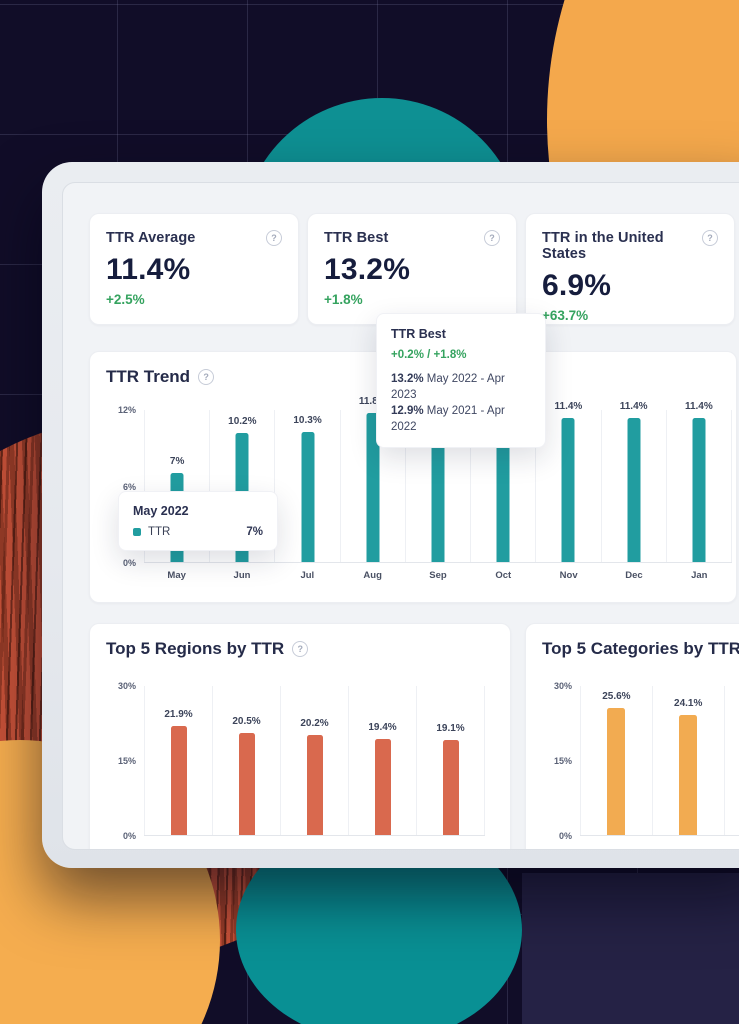 This screenshot has width=739, height=1024. I want to click on x-tick-label: Jan, so click(699, 575).